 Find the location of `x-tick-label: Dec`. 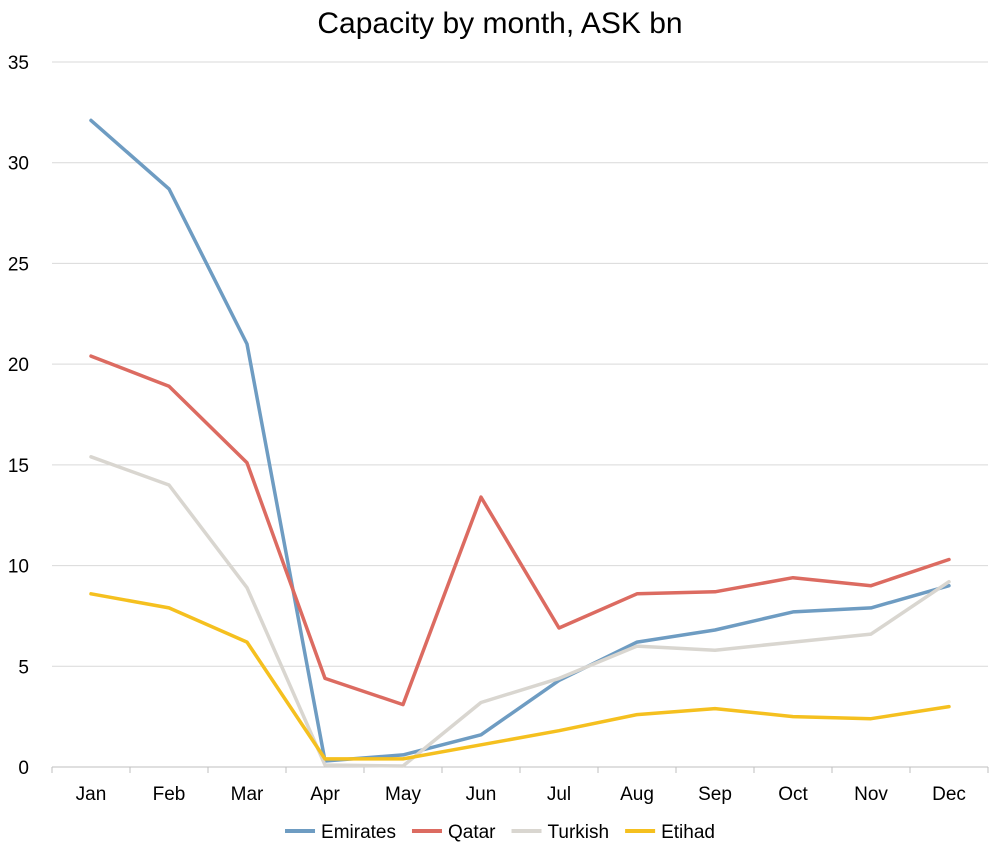

x-tick-label: Dec is located at coordinates (949, 794).